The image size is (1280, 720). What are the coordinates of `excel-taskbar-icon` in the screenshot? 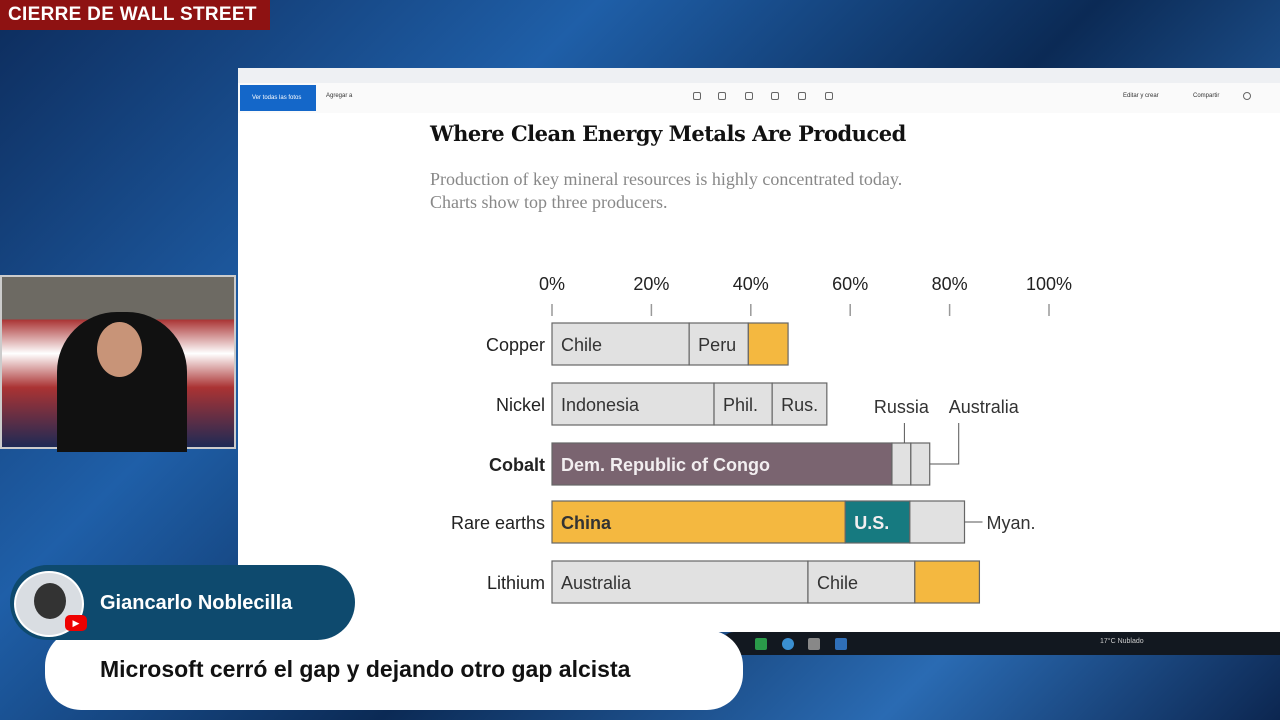 It's located at (761, 644).